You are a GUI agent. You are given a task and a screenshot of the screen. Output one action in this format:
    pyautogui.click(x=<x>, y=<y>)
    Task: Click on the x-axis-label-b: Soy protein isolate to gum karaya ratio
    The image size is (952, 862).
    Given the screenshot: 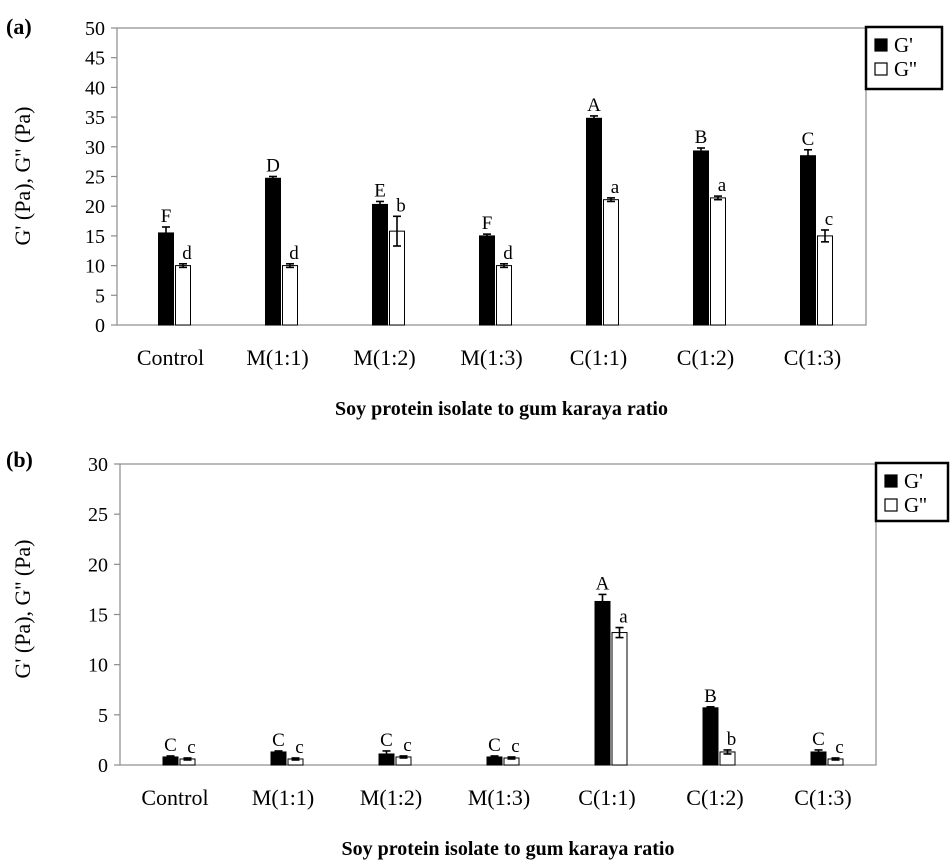 What is the action you would take?
    pyautogui.click(x=508, y=849)
    